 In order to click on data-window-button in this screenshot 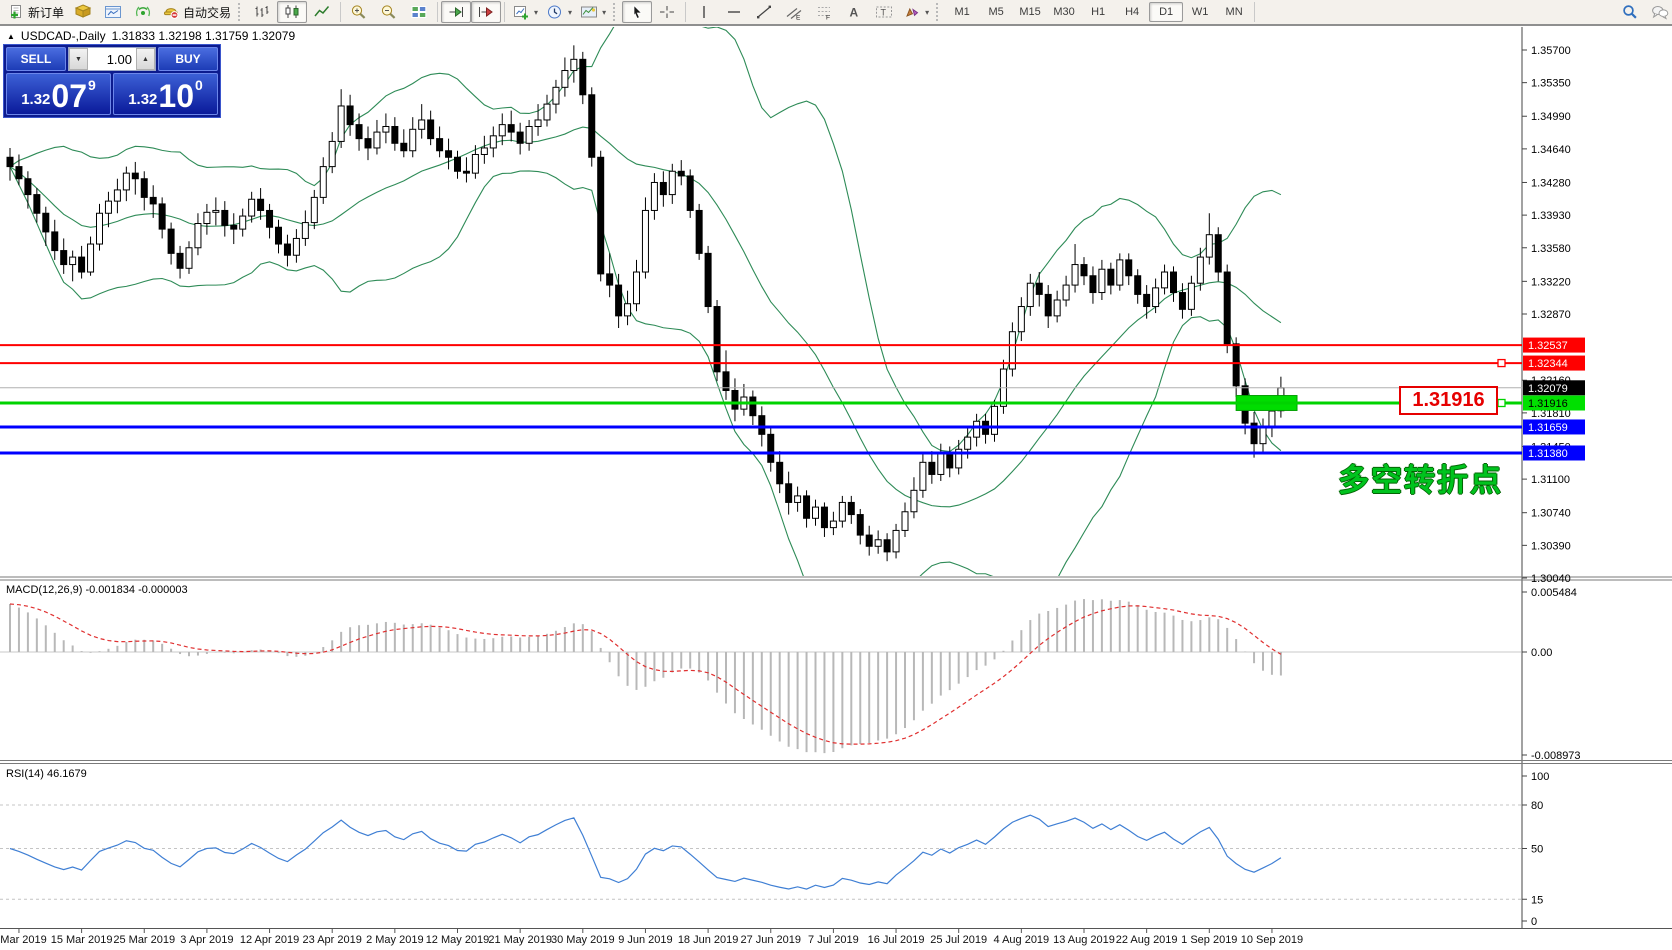, I will do `click(113, 12)`.